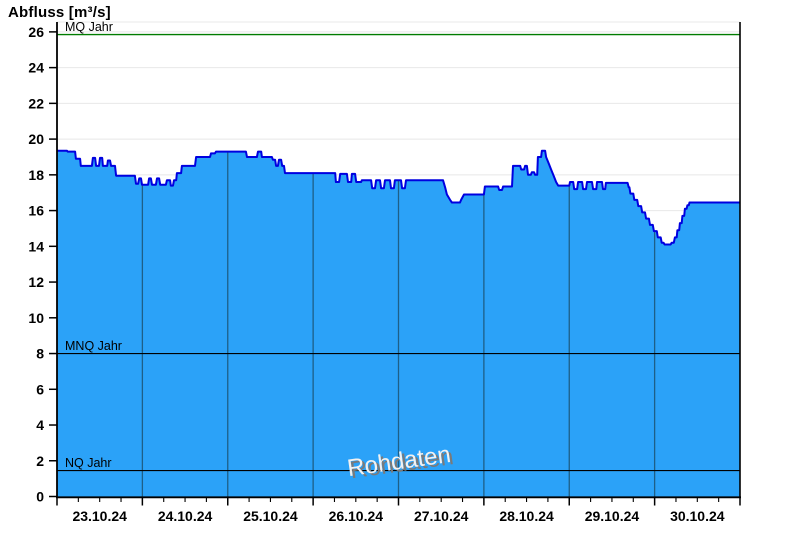 Image resolution: width=800 pixels, height=550 pixels. What do you see at coordinates (398, 28) in the screenshot?
I see `reference-line-mq-jahr: MQ Jahr` at bounding box center [398, 28].